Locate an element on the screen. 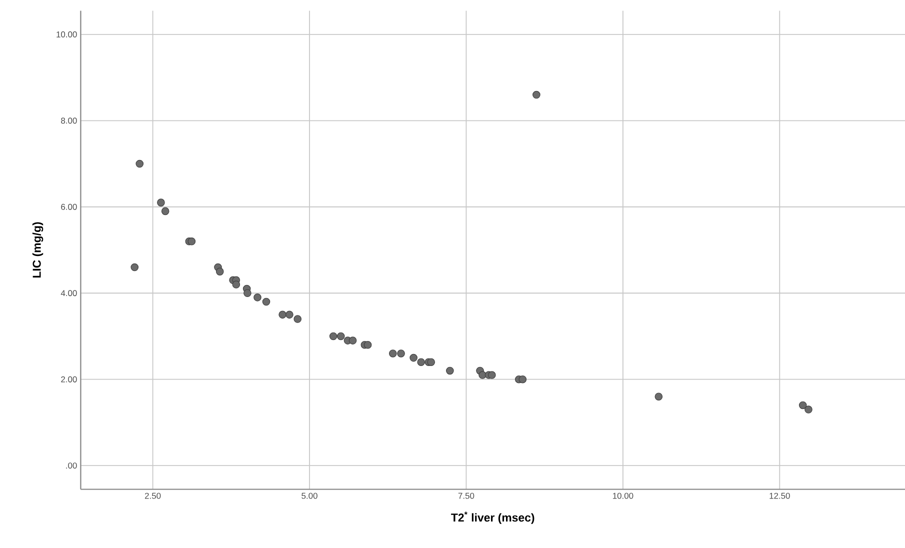 This screenshot has width=905, height=548. x-axis-title: T2$^{*}$ liver (msec) is located at coordinates (492, 518).